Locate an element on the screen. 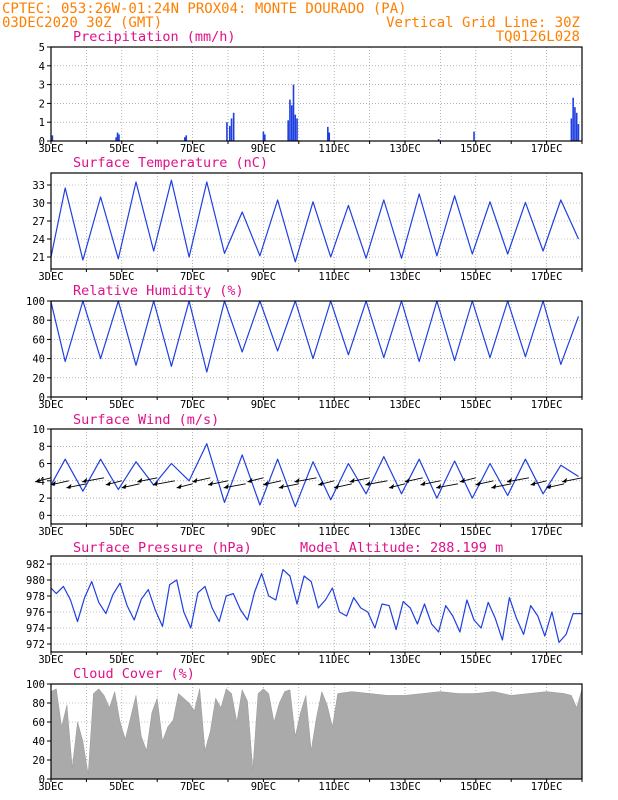 The width and height of the screenshot is (618, 800). pres-ytick-label: 978 is located at coordinates (35, 597).